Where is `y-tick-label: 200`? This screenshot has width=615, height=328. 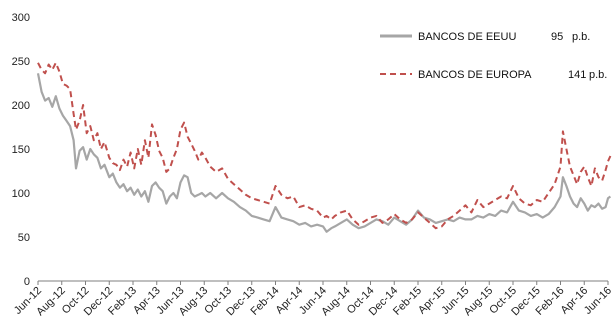 y-tick-label: 200 is located at coordinates (21, 106).